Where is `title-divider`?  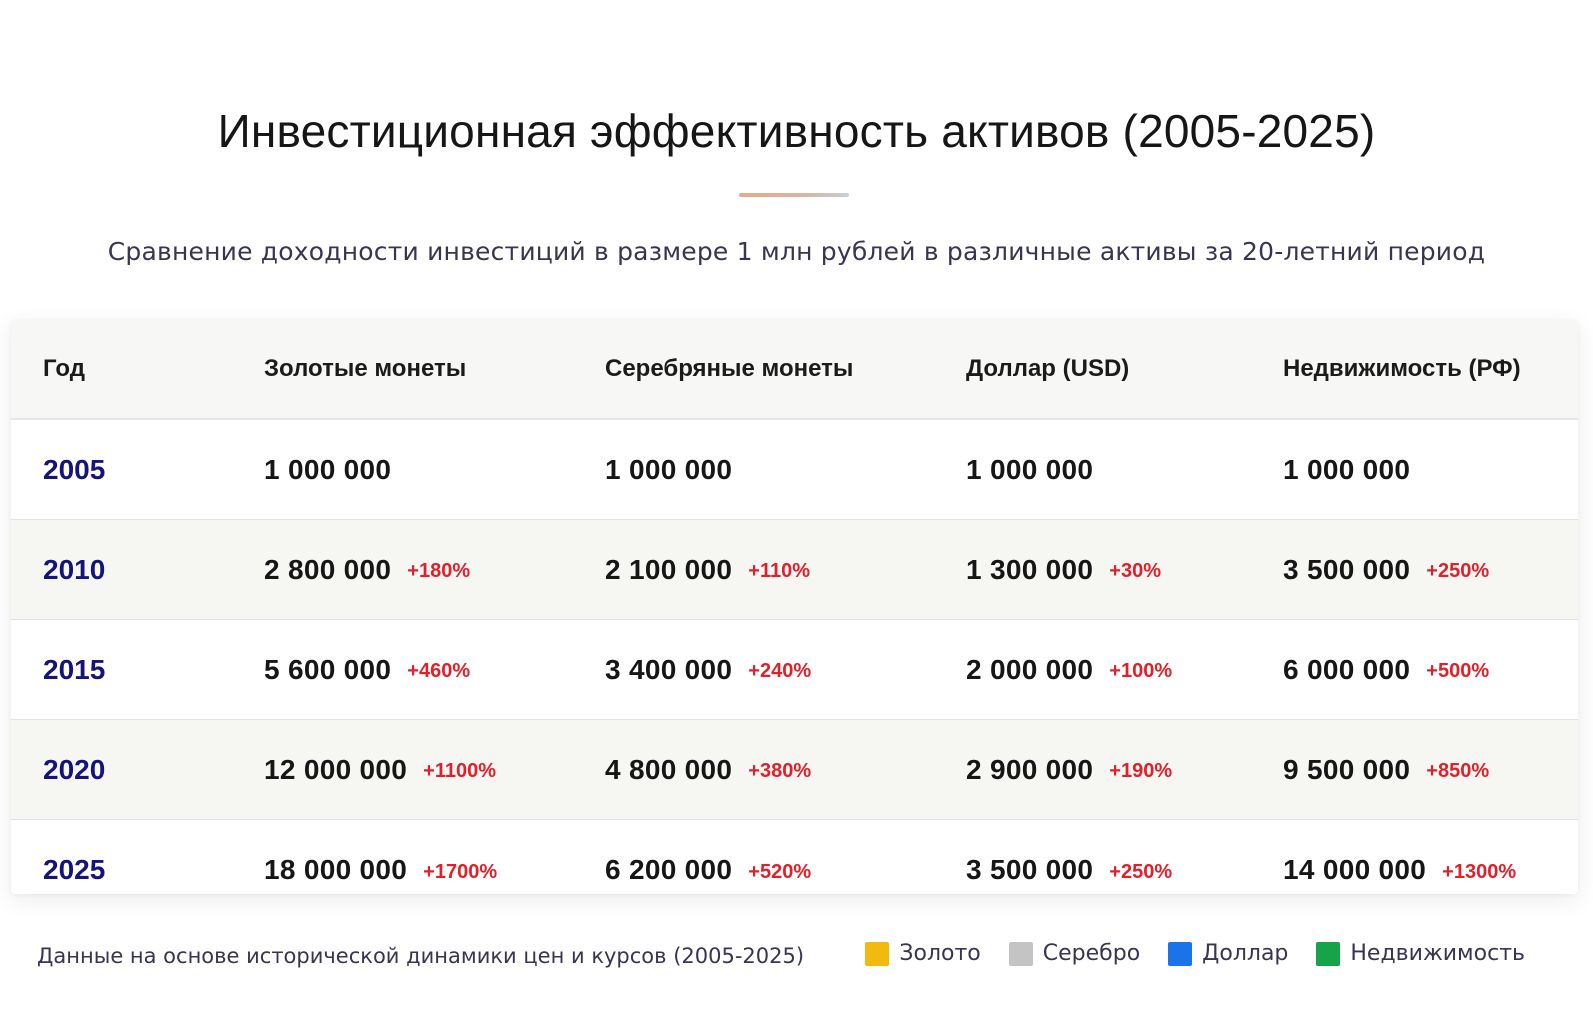 title-divider is located at coordinates (794, 195).